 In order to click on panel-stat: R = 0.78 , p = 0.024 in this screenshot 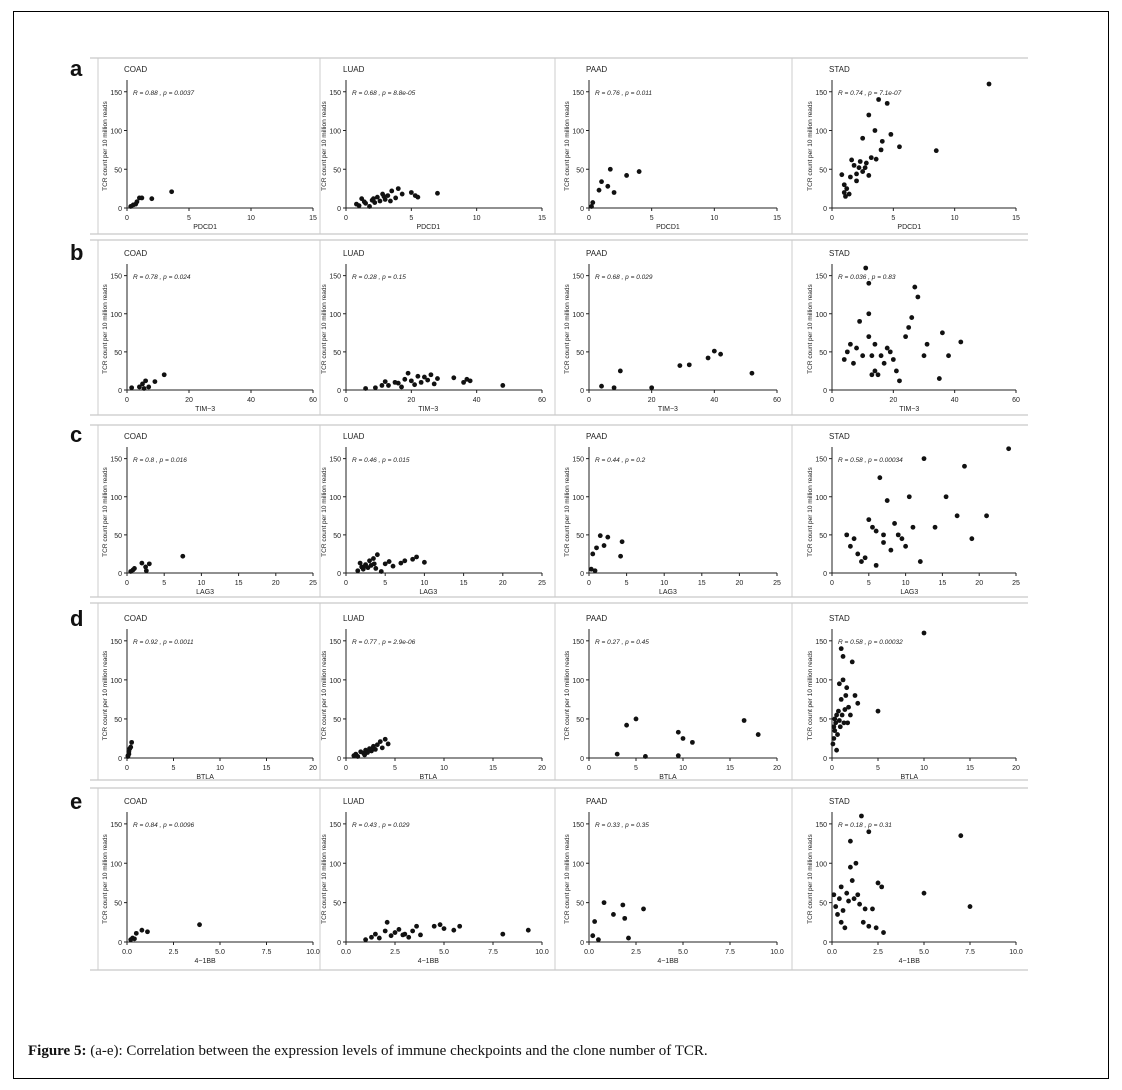, I will do `click(162, 277)`.